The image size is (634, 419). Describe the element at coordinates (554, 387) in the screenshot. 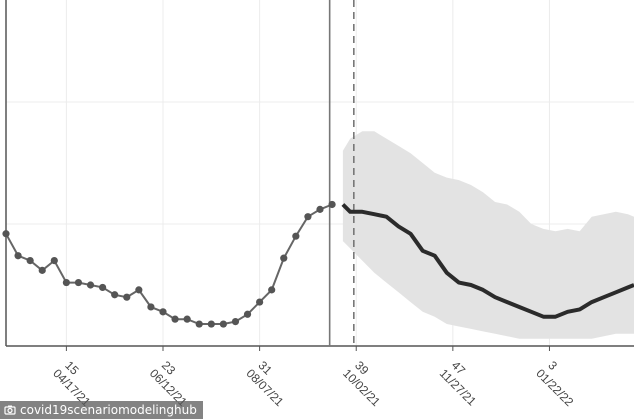

I see `x-tick-date-5: 01/22/22` at that location.